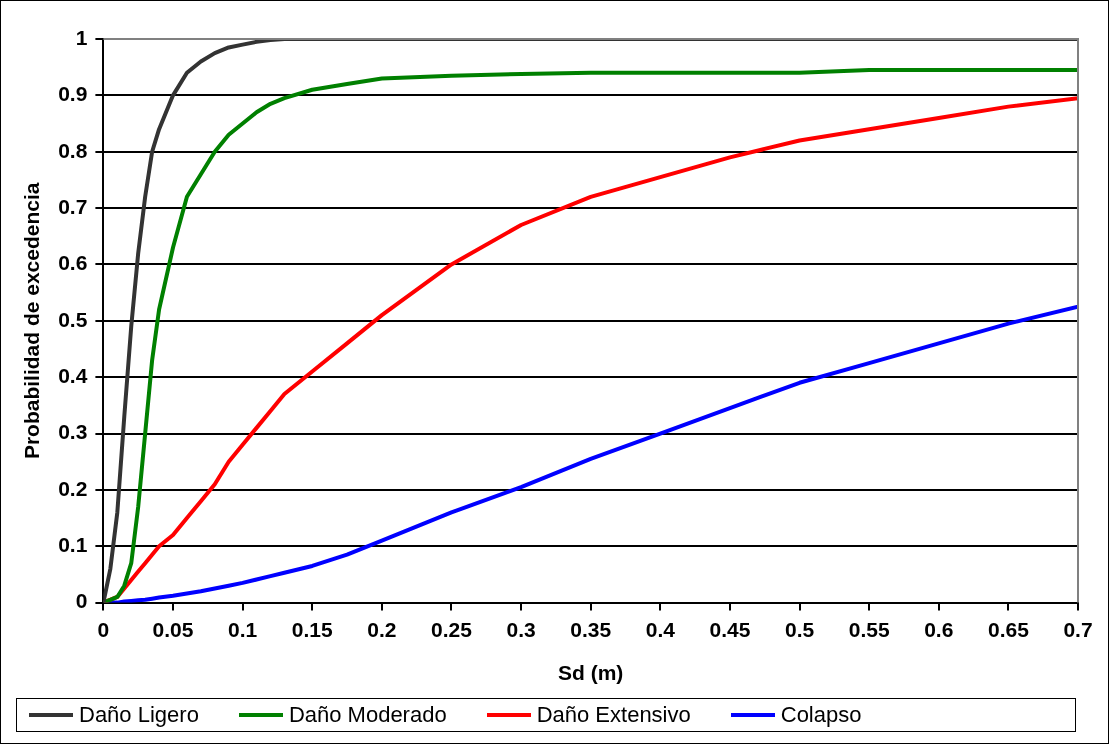 Image resolution: width=1109 pixels, height=744 pixels. Describe the element at coordinates (730, 629) in the screenshot. I see `x-tick-label: 0.45` at that location.